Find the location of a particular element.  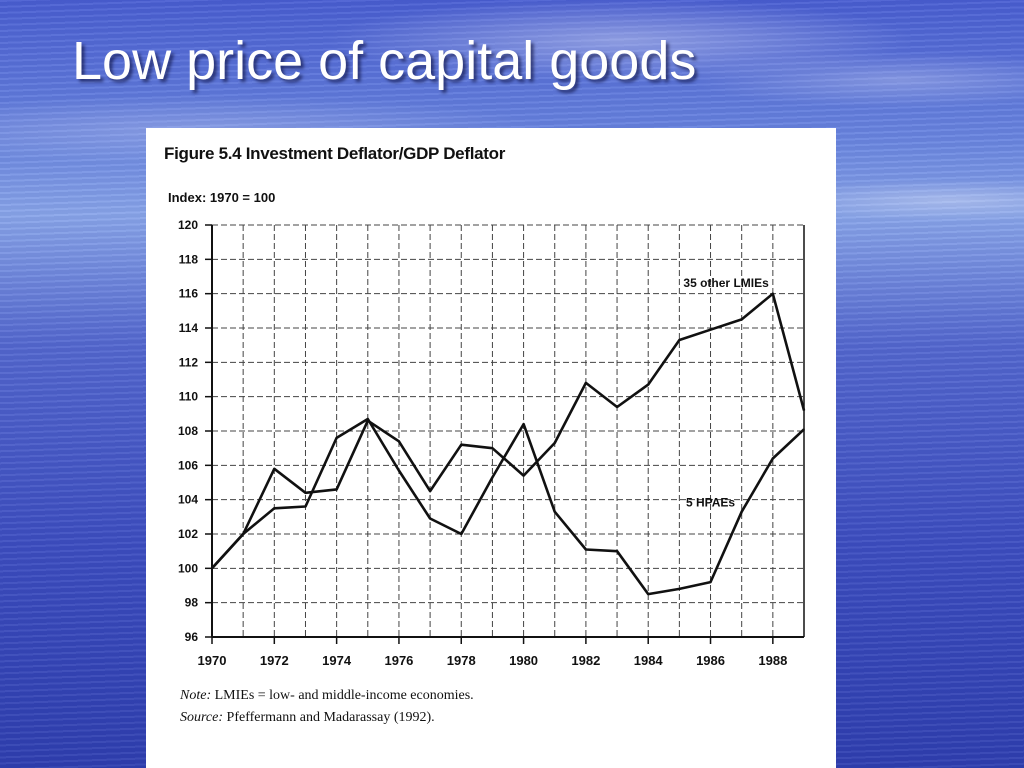

x-tick-label: 1986 is located at coordinates (710, 660).